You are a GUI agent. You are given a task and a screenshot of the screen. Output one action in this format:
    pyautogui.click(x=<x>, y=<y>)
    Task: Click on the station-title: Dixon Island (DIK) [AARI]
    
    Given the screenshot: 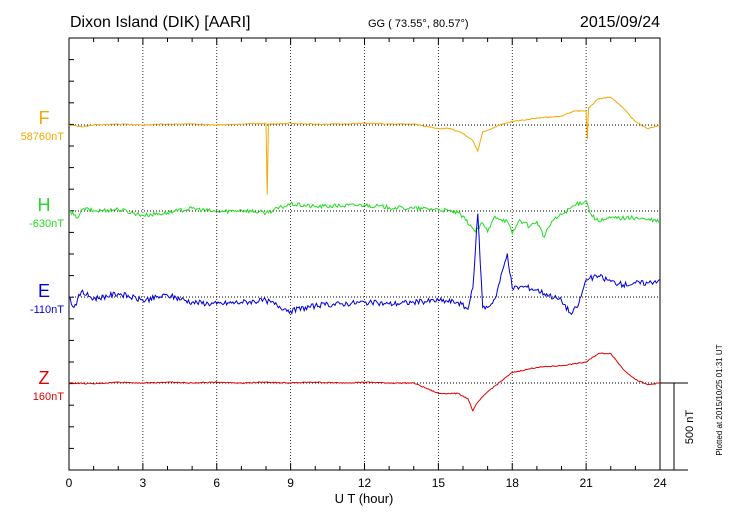 What is the action you would take?
    pyautogui.click(x=160, y=22)
    